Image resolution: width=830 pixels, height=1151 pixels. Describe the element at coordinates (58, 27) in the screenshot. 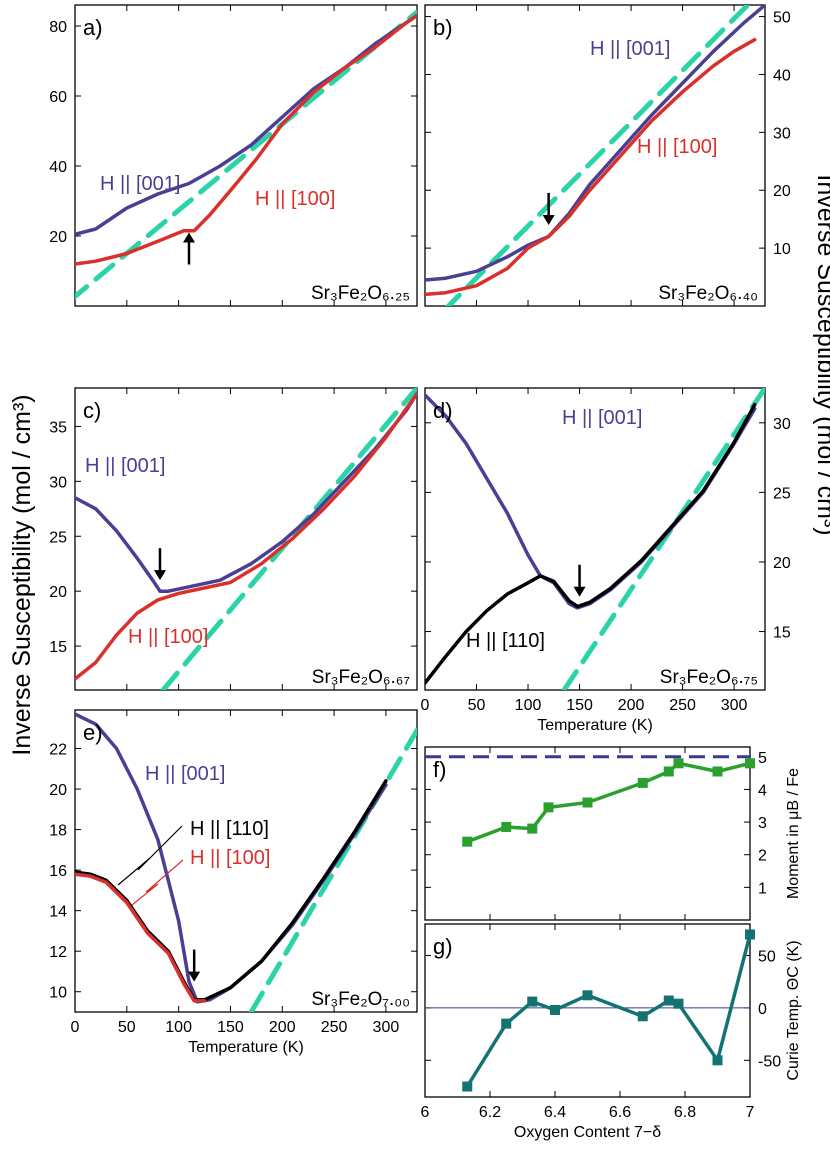

I see `y-tick-label: 80` at that location.